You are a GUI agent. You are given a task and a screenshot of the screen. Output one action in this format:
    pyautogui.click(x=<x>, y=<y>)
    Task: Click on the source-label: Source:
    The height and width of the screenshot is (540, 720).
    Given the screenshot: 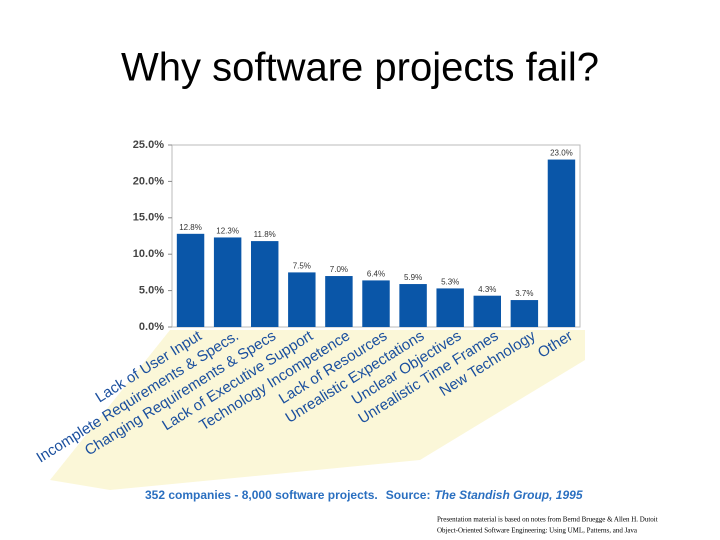 What is the action you would take?
    pyautogui.click(x=408, y=495)
    